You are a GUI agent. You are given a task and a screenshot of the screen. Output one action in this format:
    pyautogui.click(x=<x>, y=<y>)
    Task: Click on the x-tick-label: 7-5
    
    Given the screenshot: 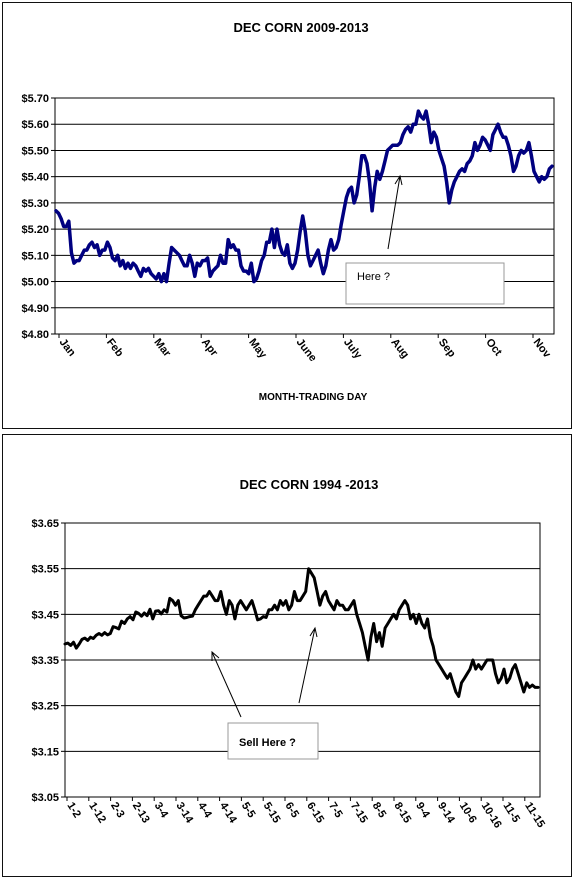 What is the action you would take?
    pyautogui.click(x=335, y=810)
    